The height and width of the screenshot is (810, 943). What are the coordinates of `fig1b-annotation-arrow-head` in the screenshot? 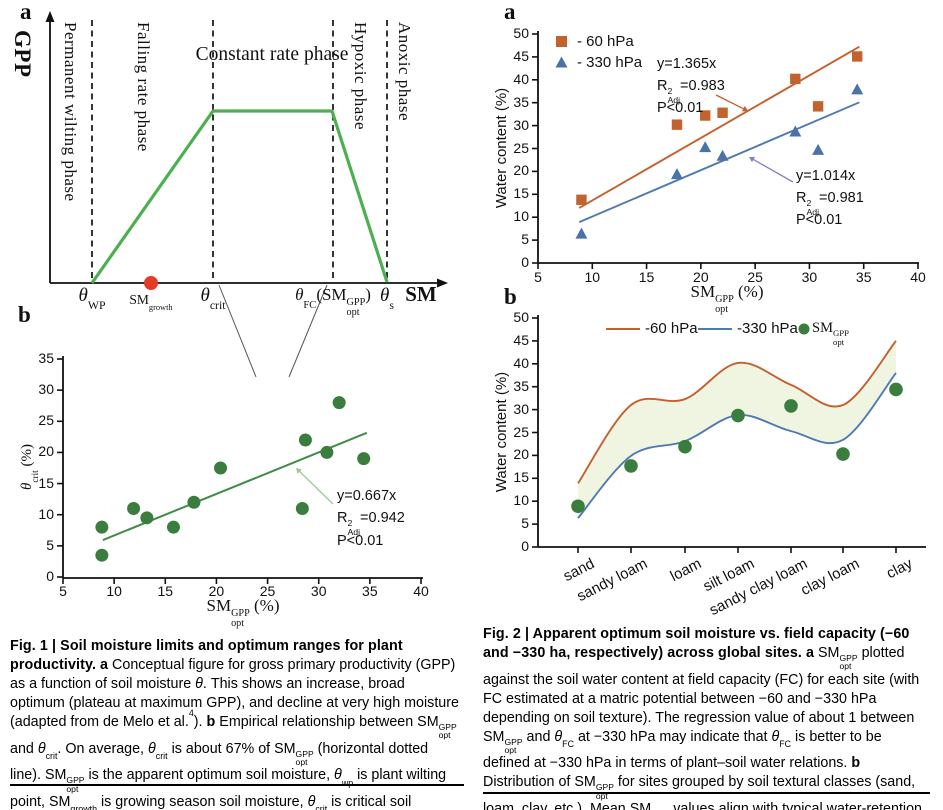 It's located at (299, 471).